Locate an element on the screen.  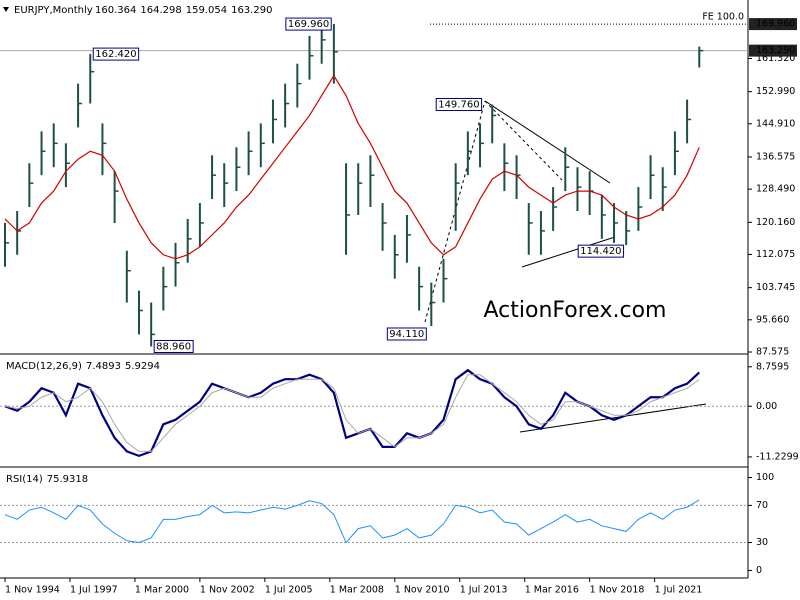
indicator-value: 7.4893 is located at coordinates (103, 366).